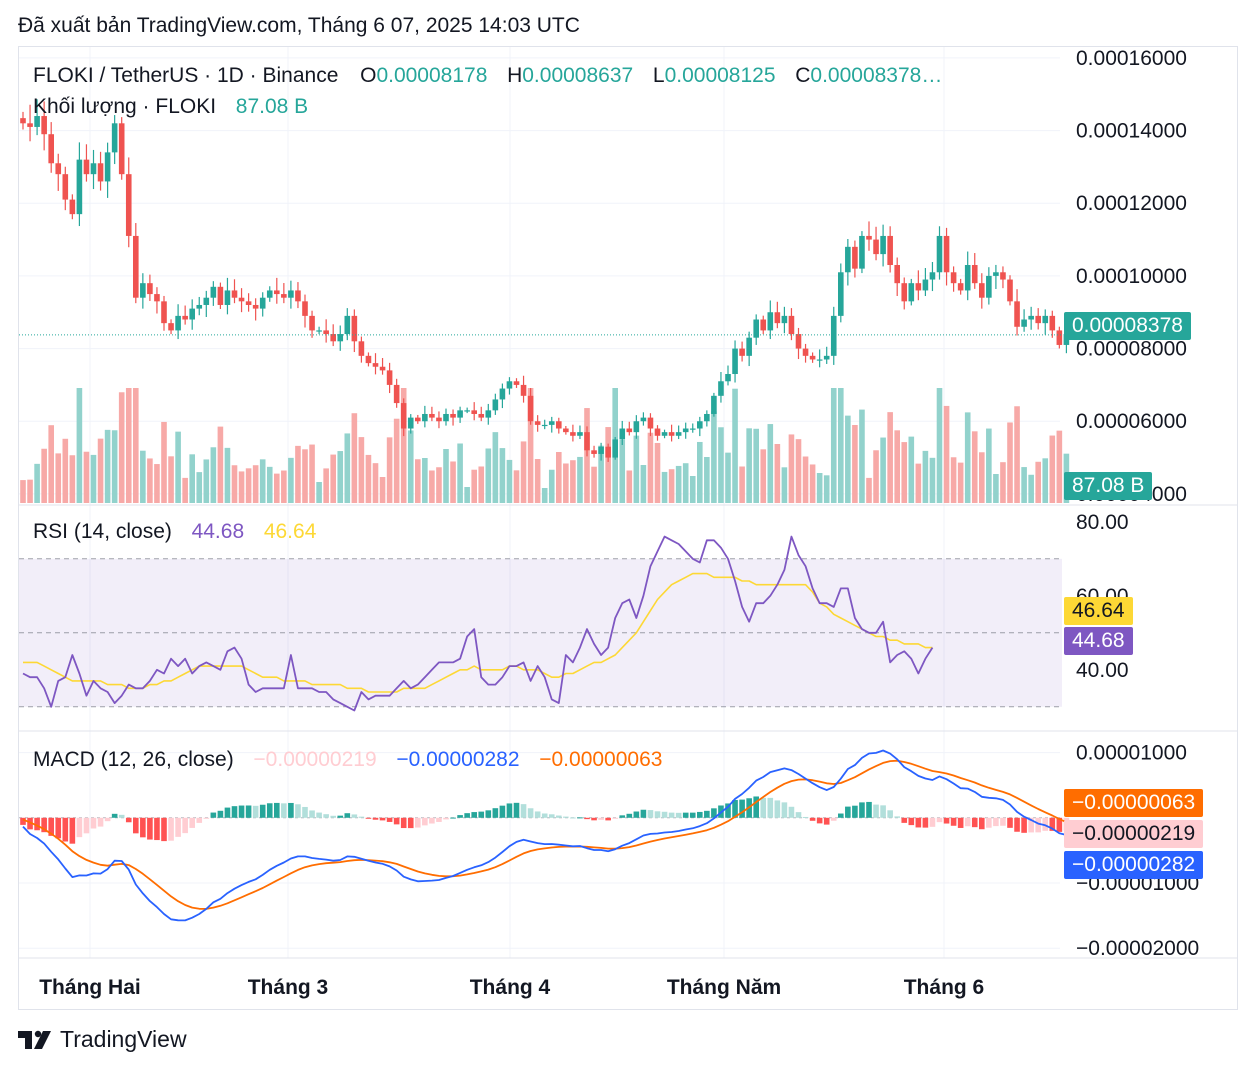 The width and height of the screenshot is (1256, 1073). Describe the element at coordinates (123, 1039) in the screenshot. I see `footer-brand-name: TradingView` at that location.